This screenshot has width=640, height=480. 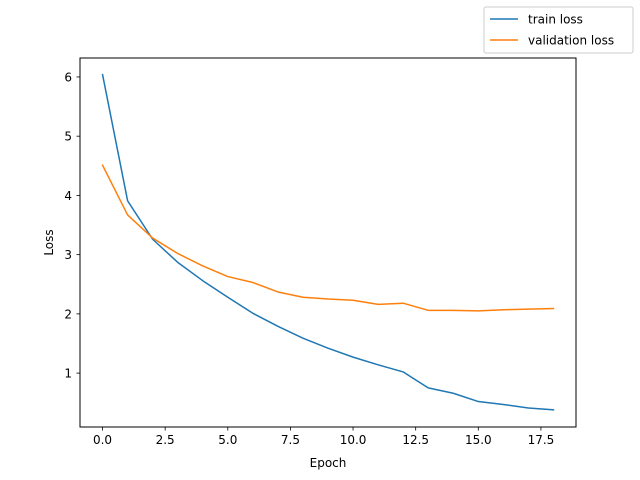 What do you see at coordinates (415, 440) in the screenshot?
I see `x-tick-label: 12.5` at bounding box center [415, 440].